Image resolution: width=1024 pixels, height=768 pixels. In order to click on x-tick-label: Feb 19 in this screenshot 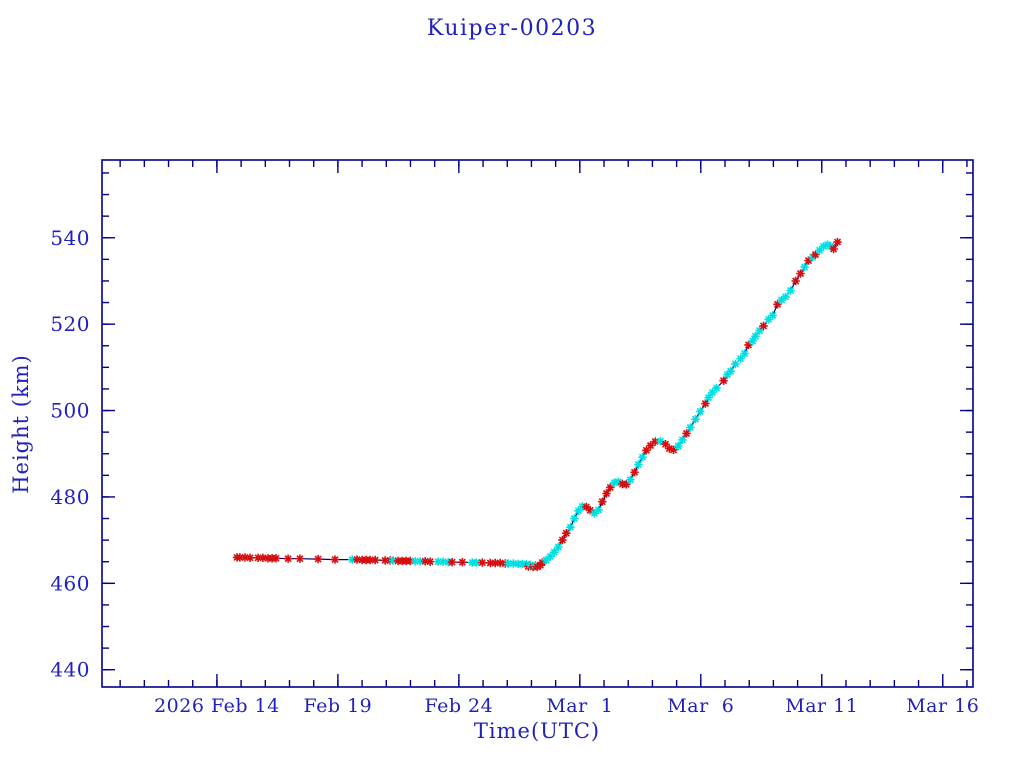, I will do `click(338, 706)`.